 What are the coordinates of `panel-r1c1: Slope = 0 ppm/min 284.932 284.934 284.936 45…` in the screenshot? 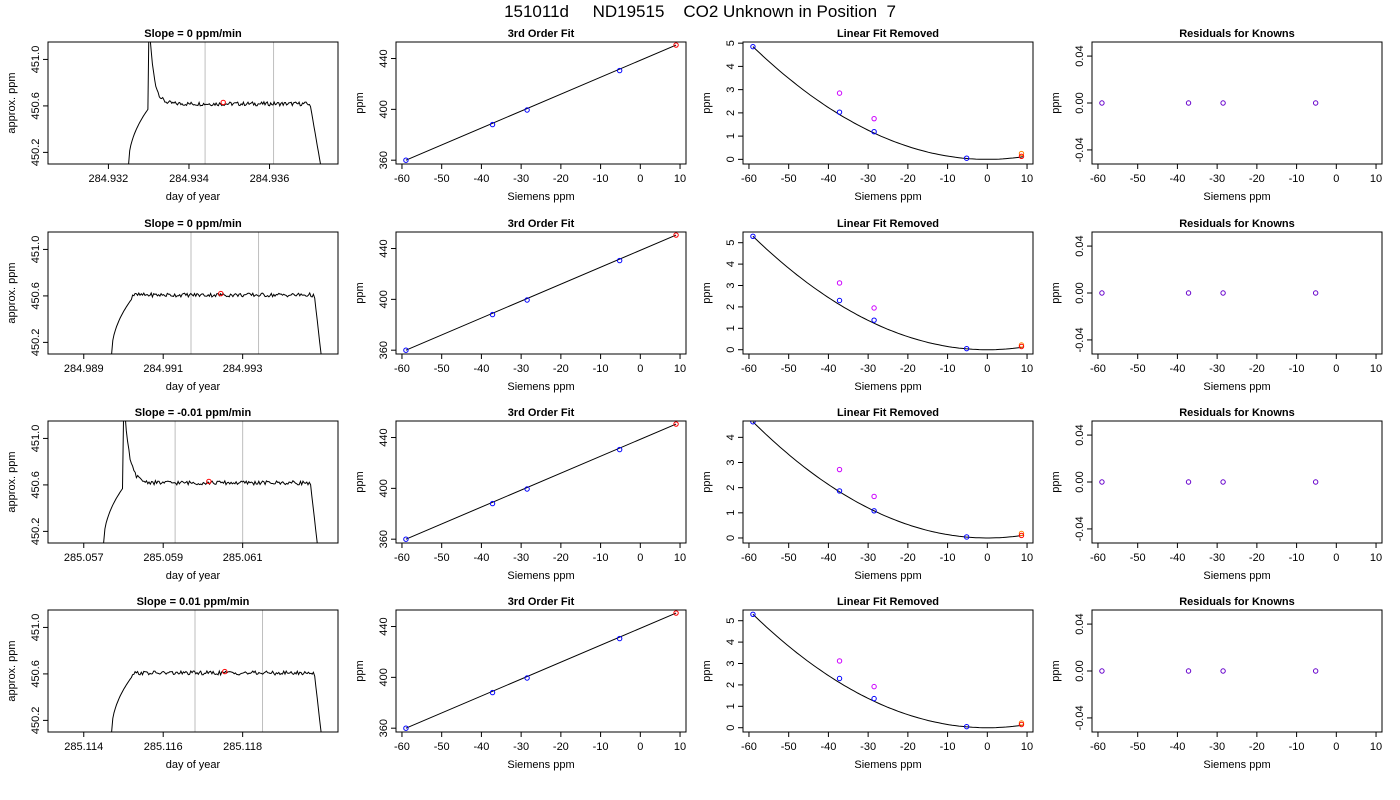 It's located at (172, 115).